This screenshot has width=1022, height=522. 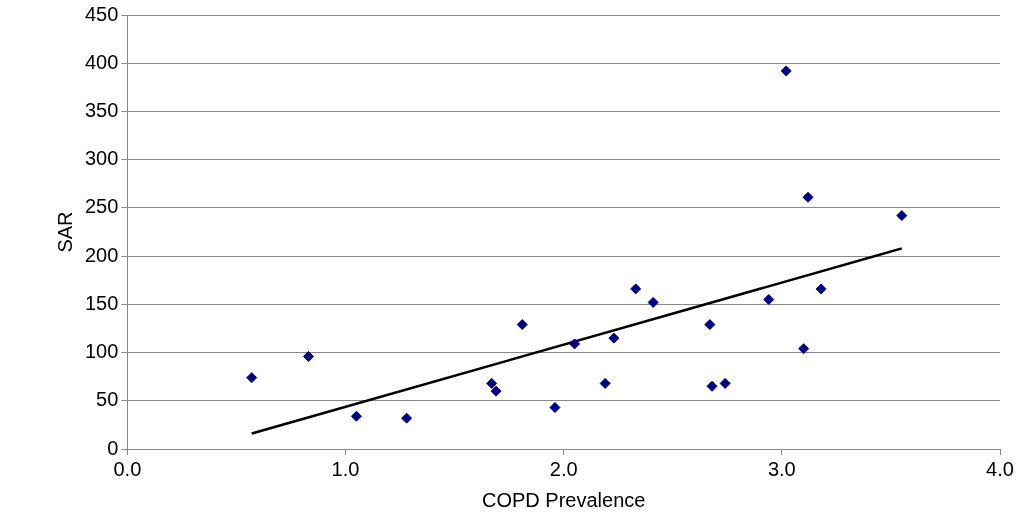 I want to click on y-tick-label: 400, so click(x=101, y=61).